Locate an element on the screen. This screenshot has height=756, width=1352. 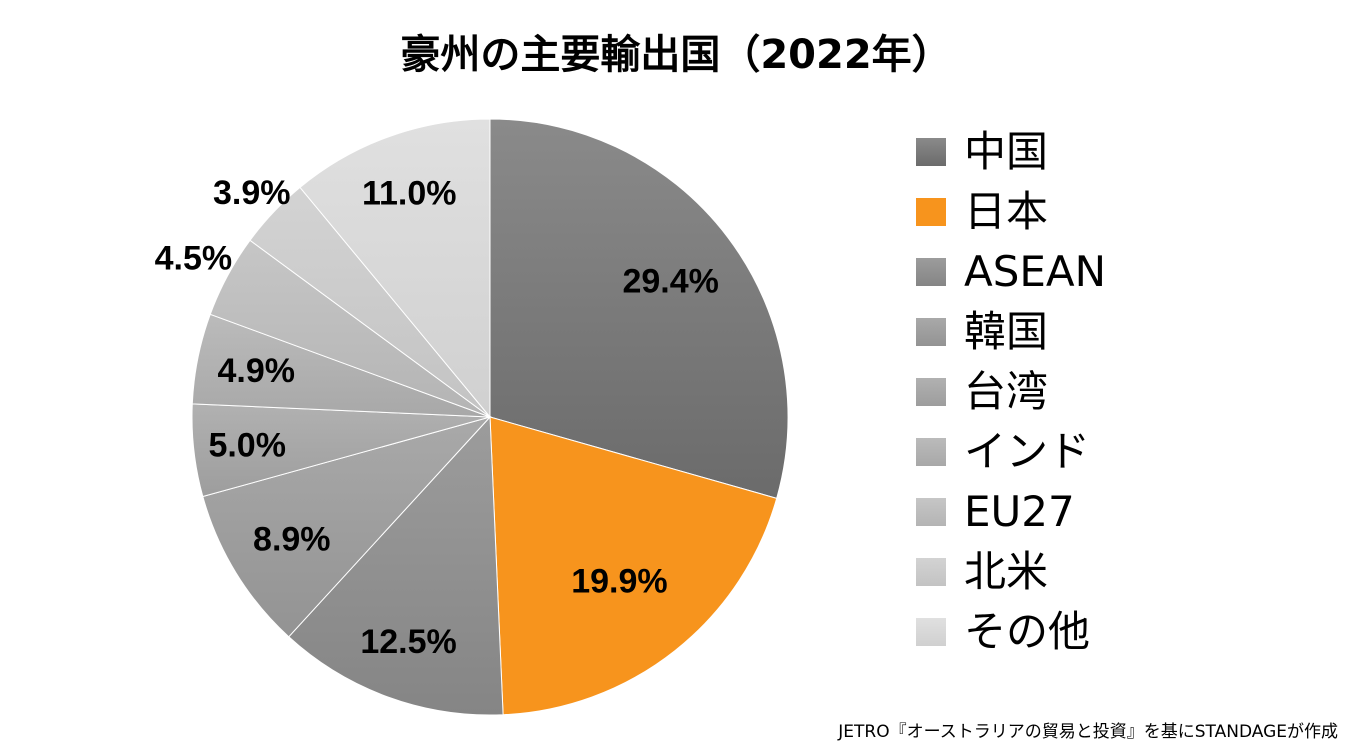
legend-label: 中国 is located at coordinates (1006, 151).